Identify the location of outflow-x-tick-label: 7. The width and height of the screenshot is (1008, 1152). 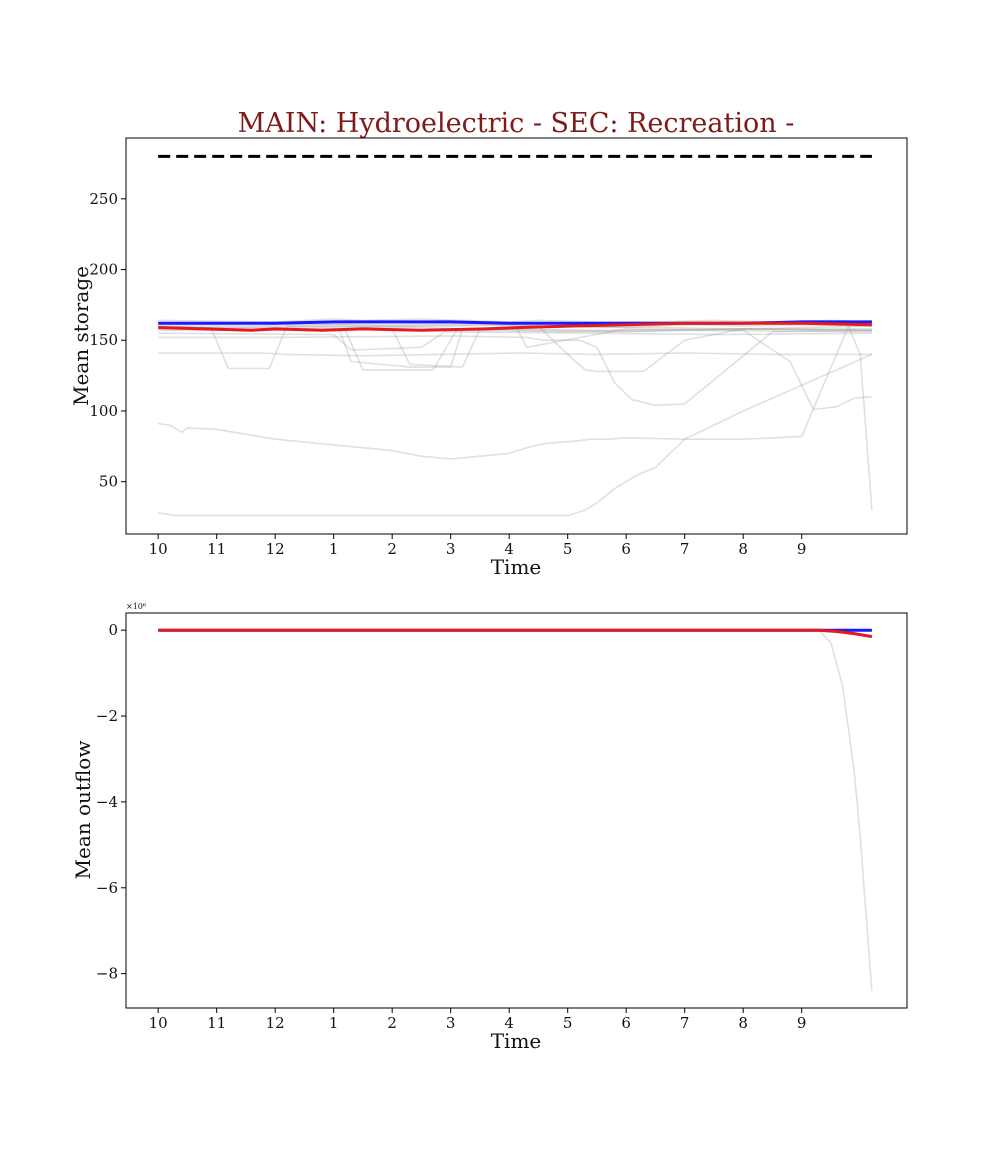
(685, 1023).